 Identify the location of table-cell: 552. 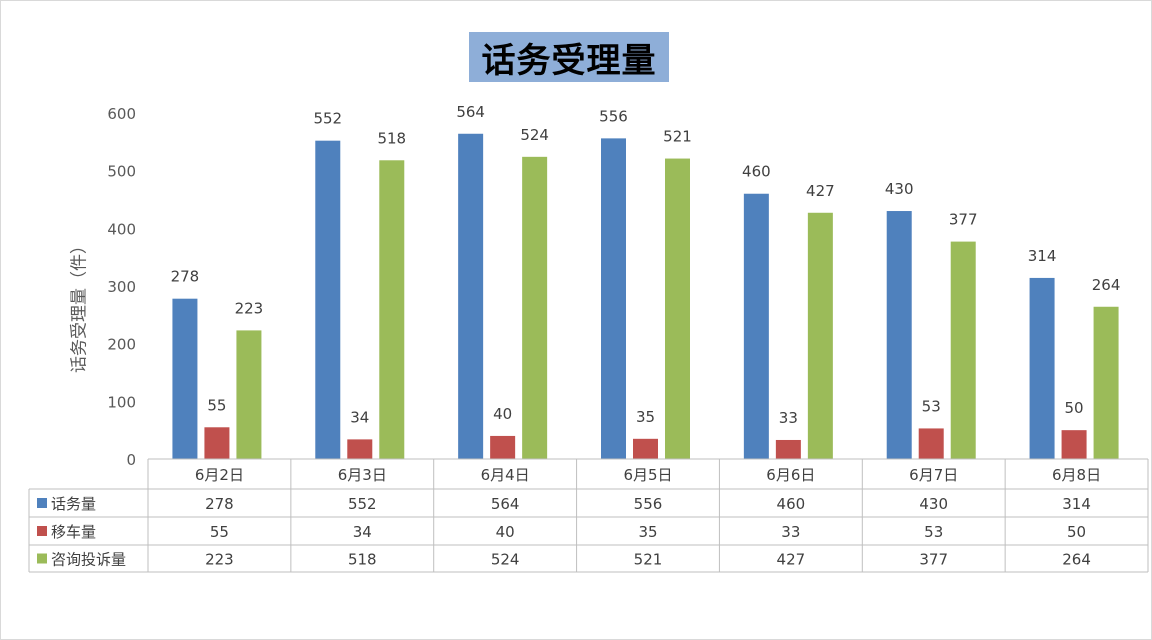
(362, 504).